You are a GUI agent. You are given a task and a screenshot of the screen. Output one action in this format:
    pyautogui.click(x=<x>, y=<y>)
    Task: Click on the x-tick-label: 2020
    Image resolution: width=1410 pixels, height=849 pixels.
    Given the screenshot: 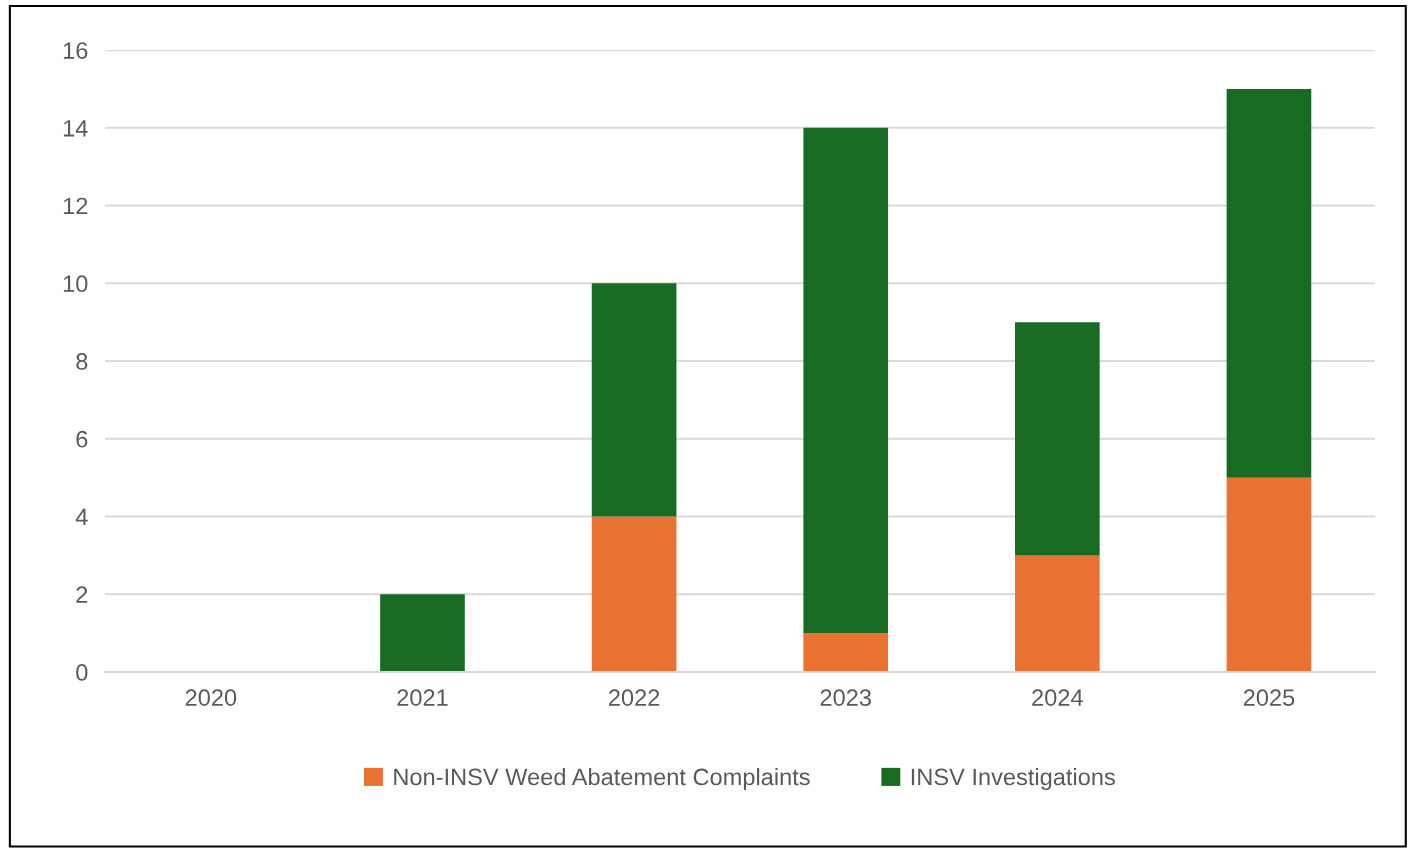 What is the action you would take?
    pyautogui.click(x=211, y=697)
    